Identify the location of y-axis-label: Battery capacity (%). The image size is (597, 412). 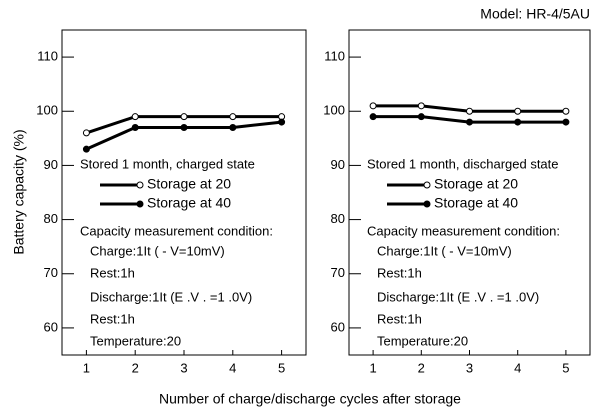
(19, 191).